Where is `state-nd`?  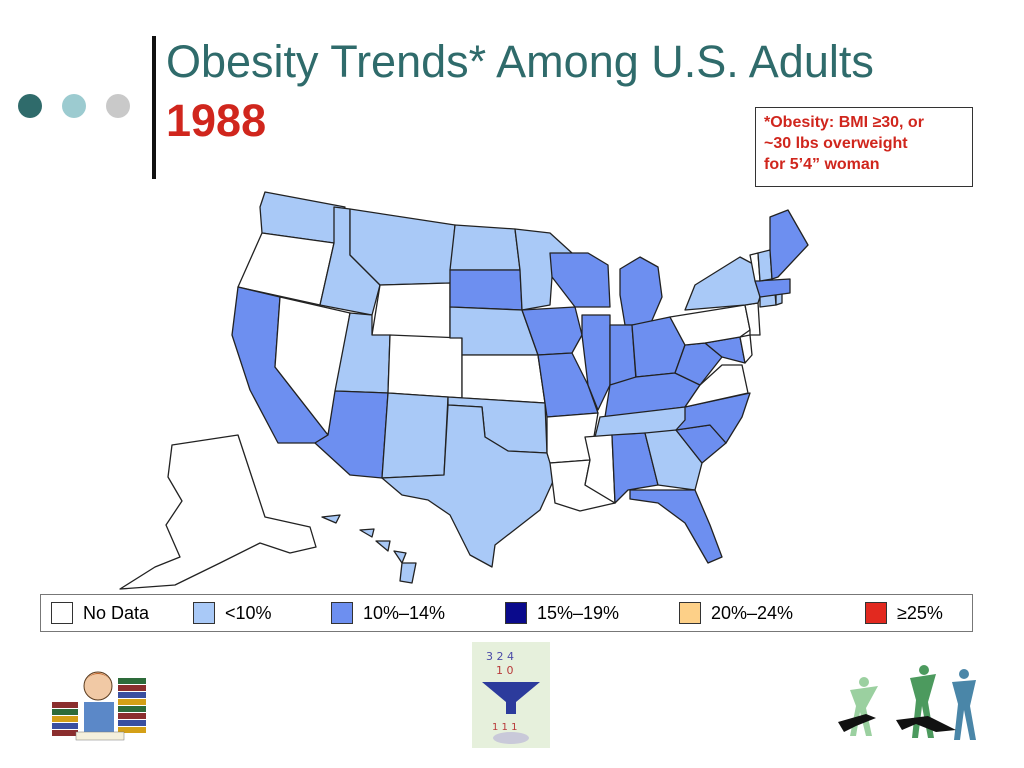 state-nd is located at coordinates (485, 247).